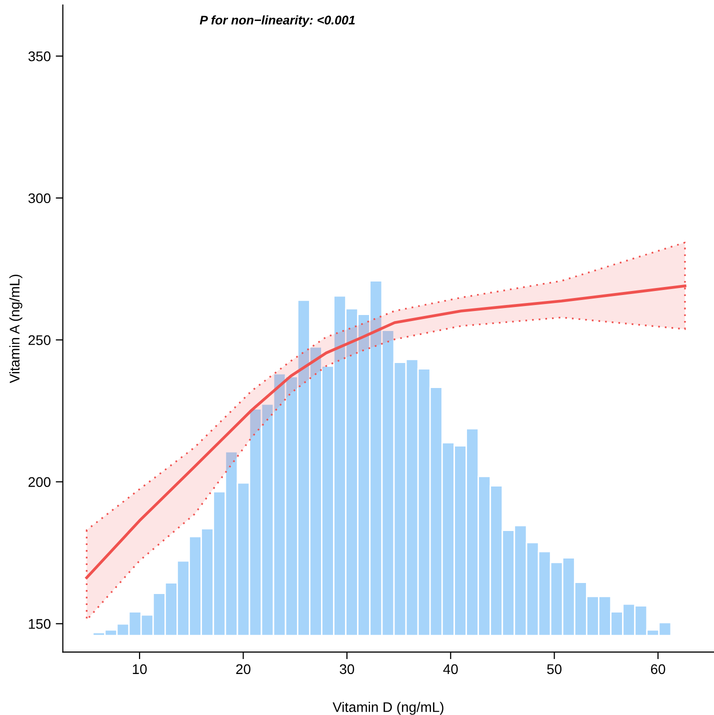 This screenshot has width=714, height=715. I want to click on x-tick-label: 40, so click(450, 669).